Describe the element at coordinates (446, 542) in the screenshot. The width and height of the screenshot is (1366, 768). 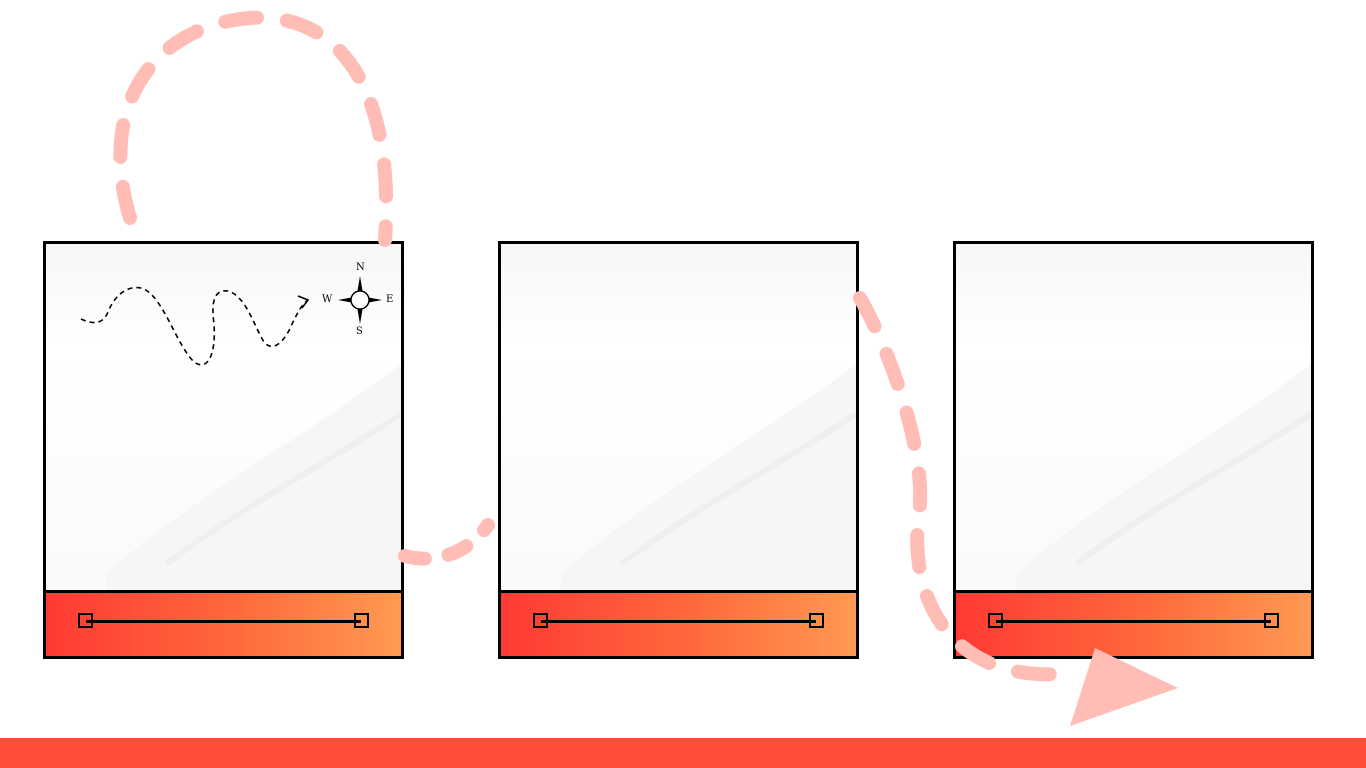
I see `dashed-journey-path-bridge` at that location.